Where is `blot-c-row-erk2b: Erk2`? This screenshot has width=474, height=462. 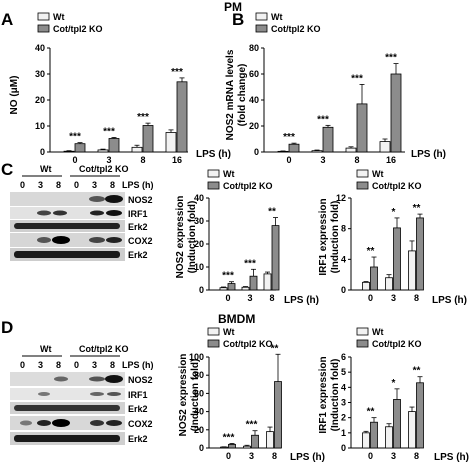 blot-c-row-erk2b: Erk2 is located at coordinates (138, 255).